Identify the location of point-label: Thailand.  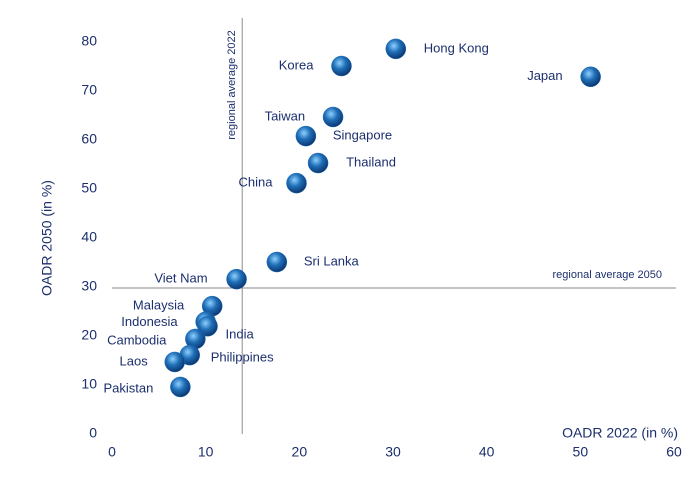
(371, 161).